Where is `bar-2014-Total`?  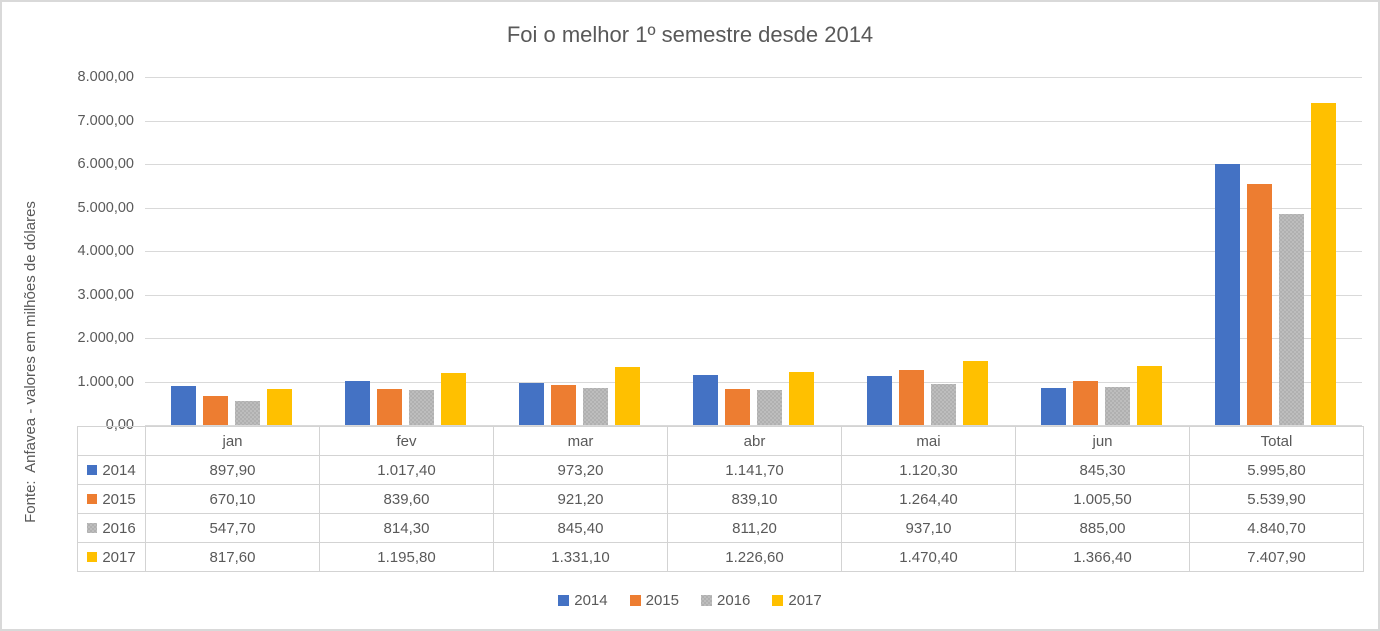 bar-2014-Total is located at coordinates (1227, 294).